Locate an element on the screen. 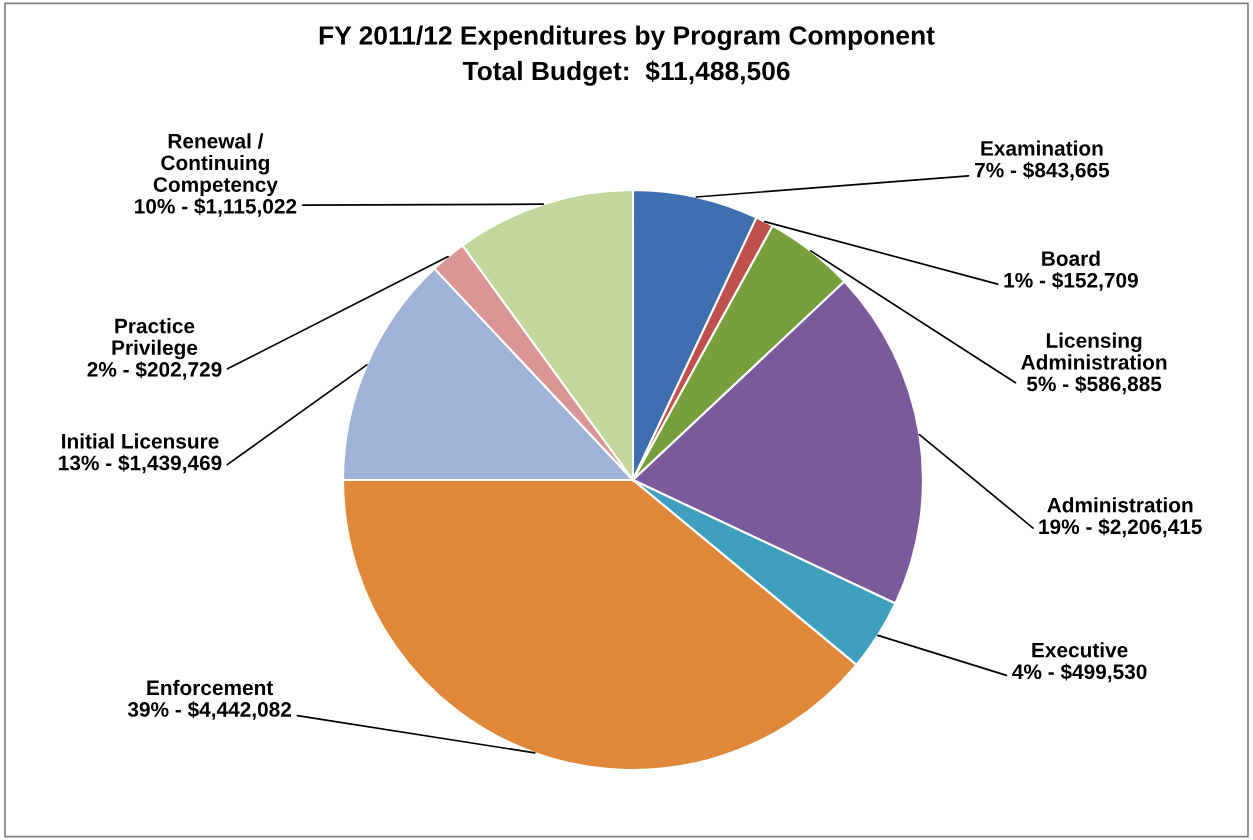  data-label: 39% - $4,442,082 is located at coordinates (209, 710).